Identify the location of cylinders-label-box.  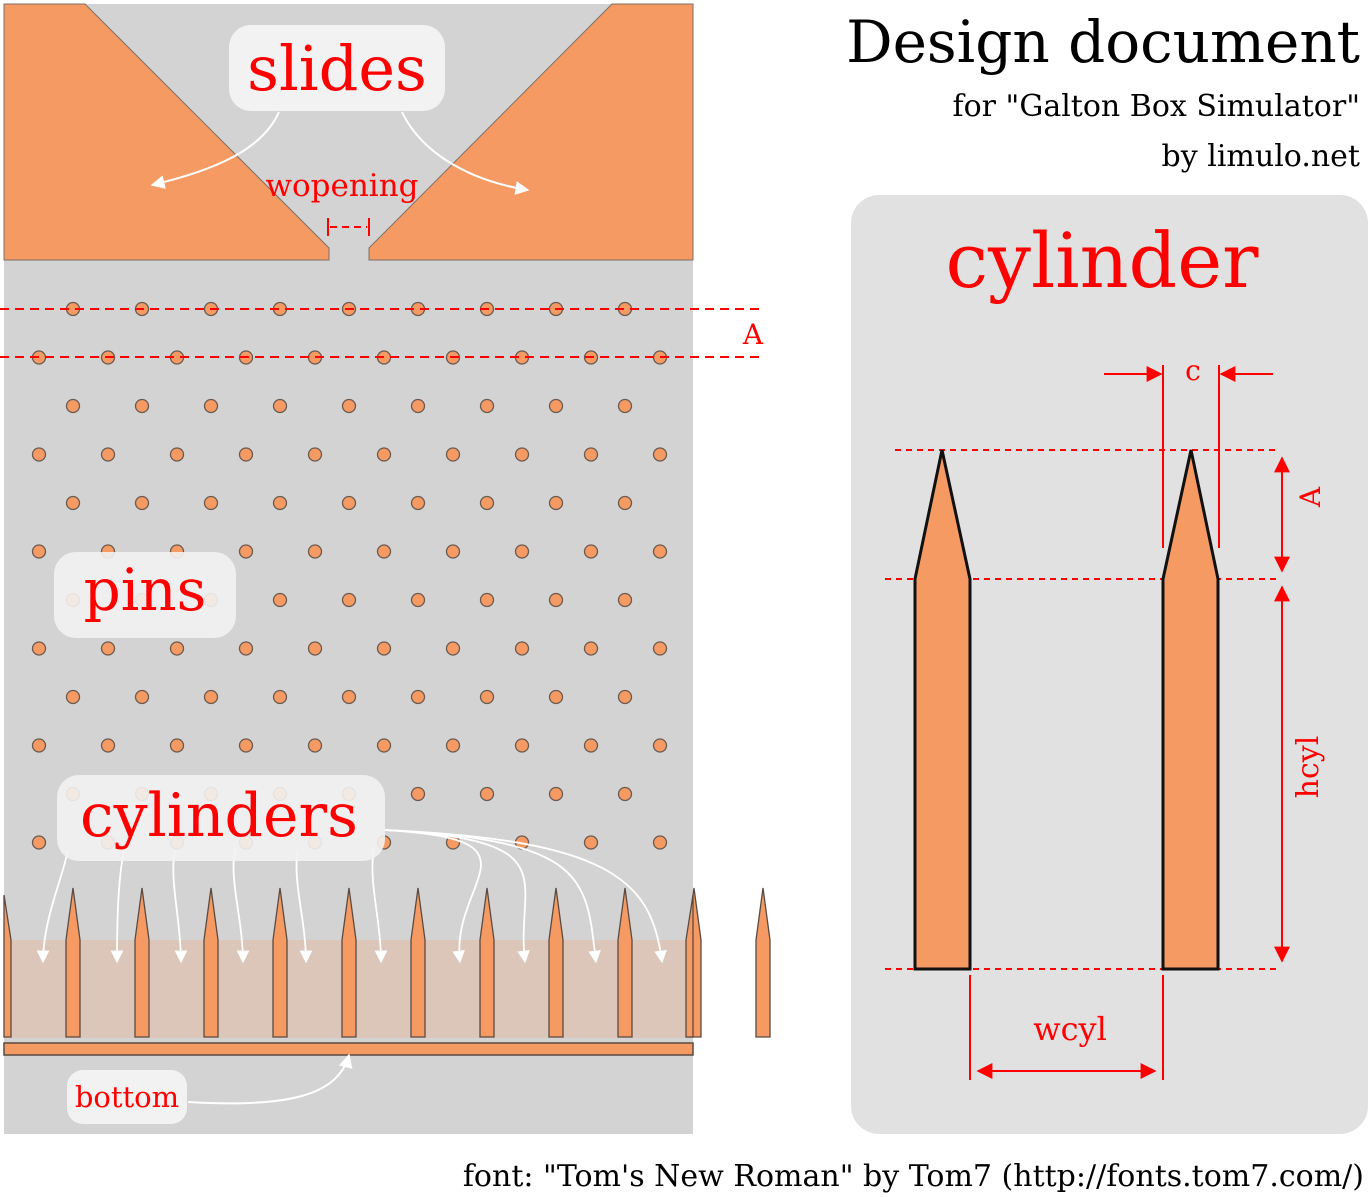
(221, 818).